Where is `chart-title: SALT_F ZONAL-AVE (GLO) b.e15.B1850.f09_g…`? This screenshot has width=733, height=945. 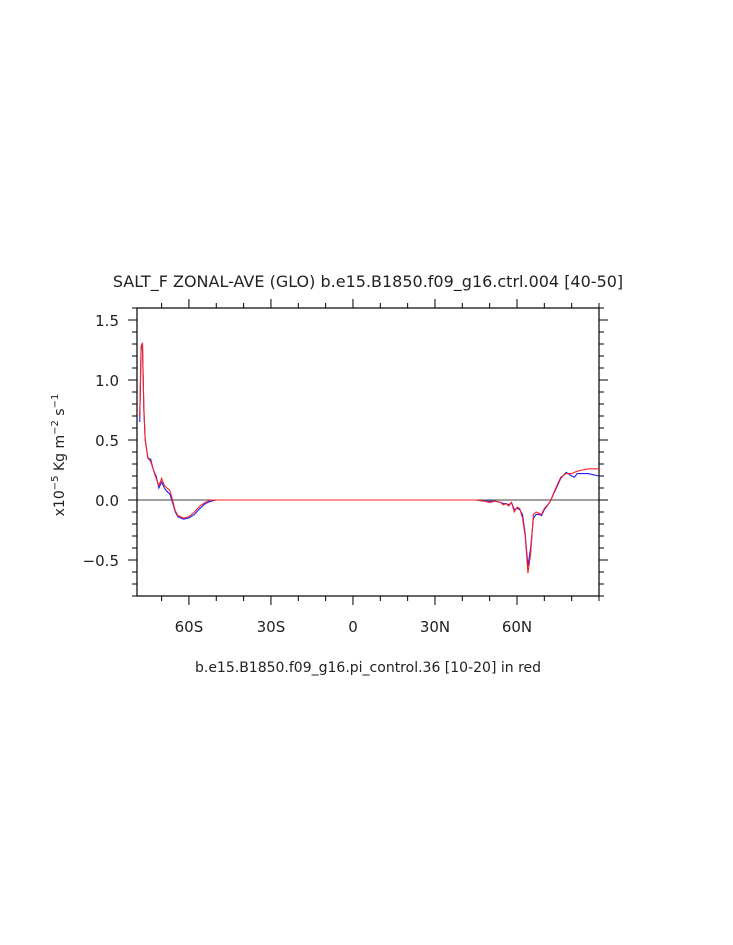 chart-title: SALT_F ZONAL-AVE (GLO) b.e15.B1850.f09_g… is located at coordinates (368, 282).